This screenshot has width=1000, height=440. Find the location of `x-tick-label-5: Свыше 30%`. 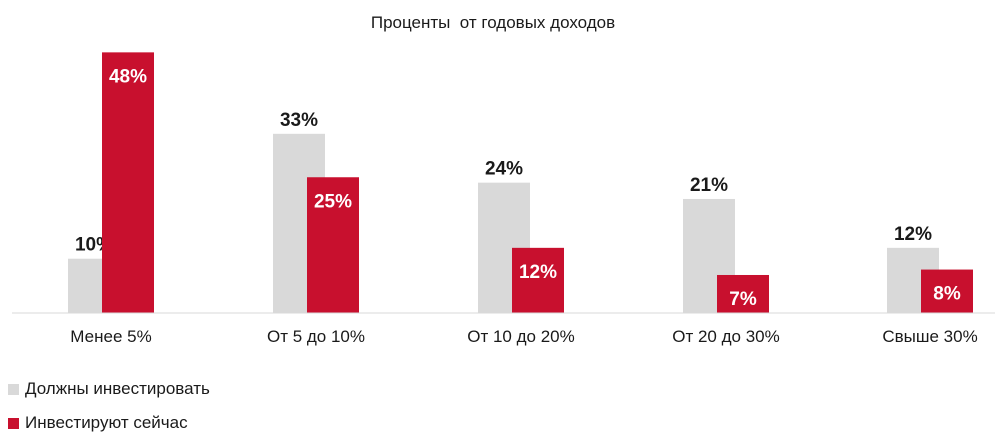

x-tick-label-5: Свыше 30% is located at coordinates (929, 336).